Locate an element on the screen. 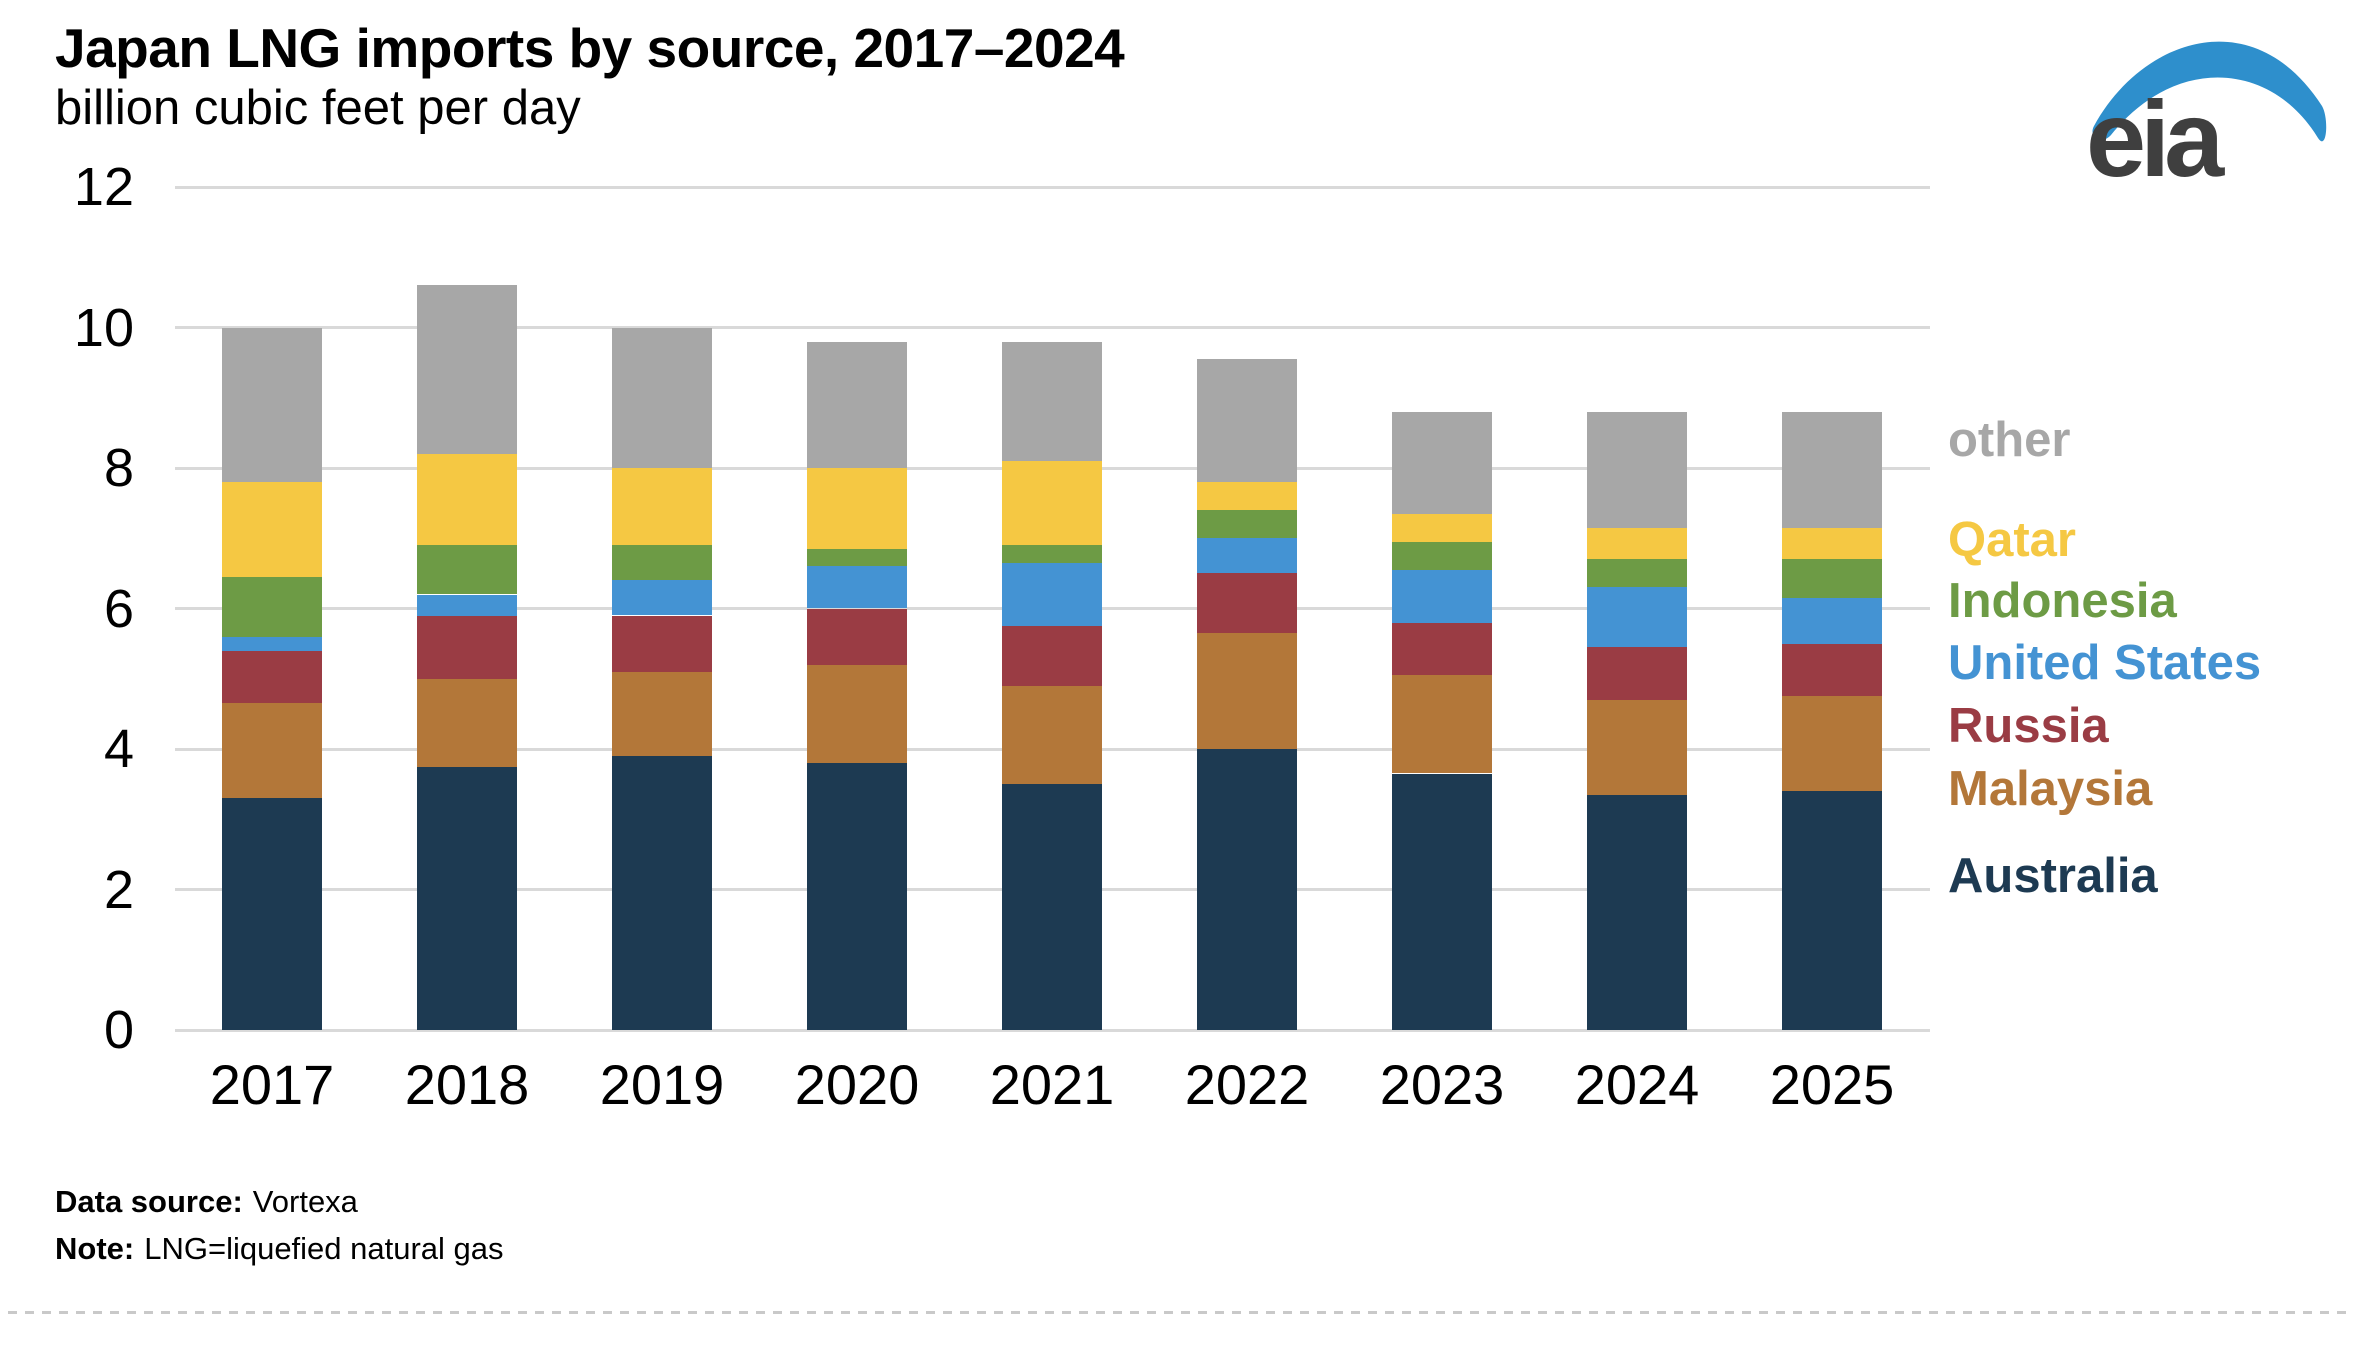  eia-logo-text: eia is located at coordinates (2155, 134).